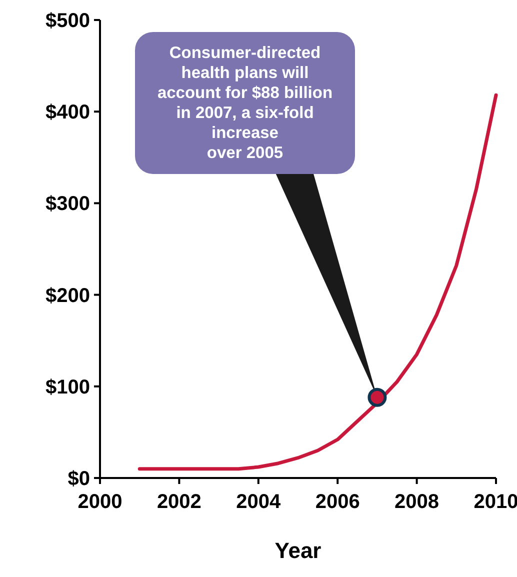 The width and height of the screenshot is (517, 577). Describe the element at coordinates (259, 502) in the screenshot. I see `x-tick-label: 2004` at that location.